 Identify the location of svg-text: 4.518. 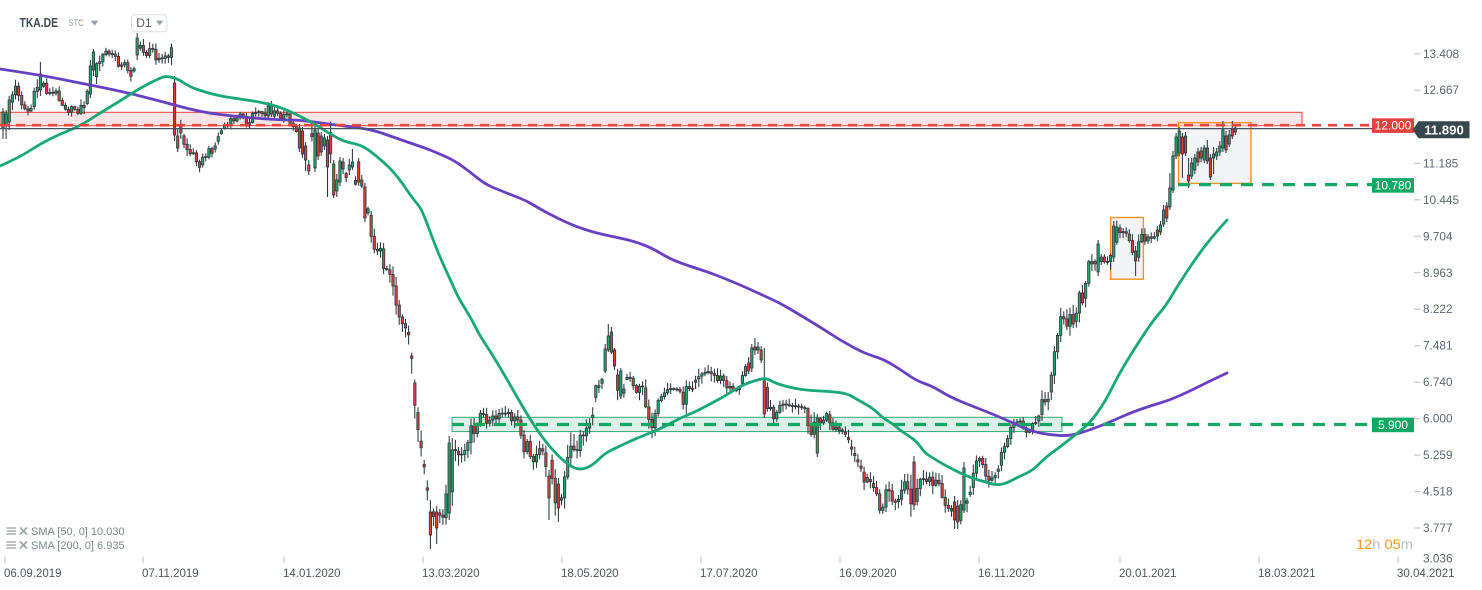
(1438, 492).